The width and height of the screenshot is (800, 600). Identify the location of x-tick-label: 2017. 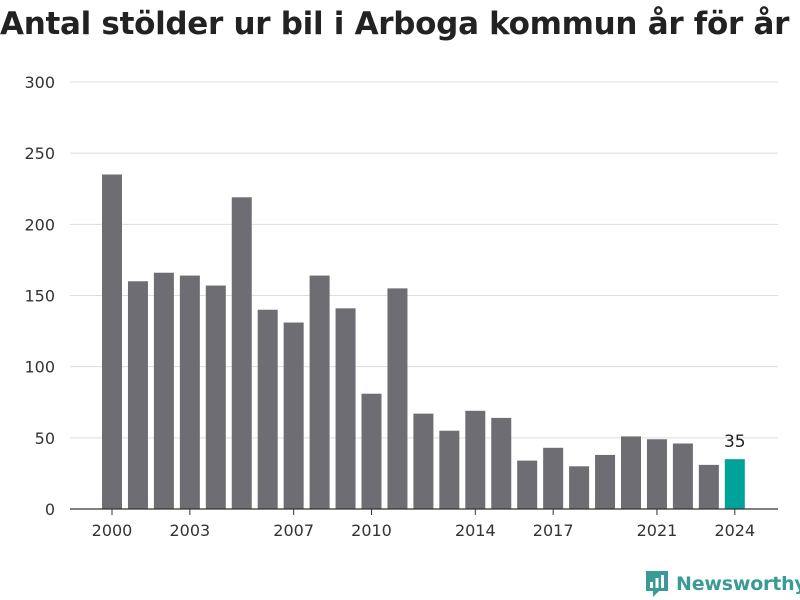
(553, 530).